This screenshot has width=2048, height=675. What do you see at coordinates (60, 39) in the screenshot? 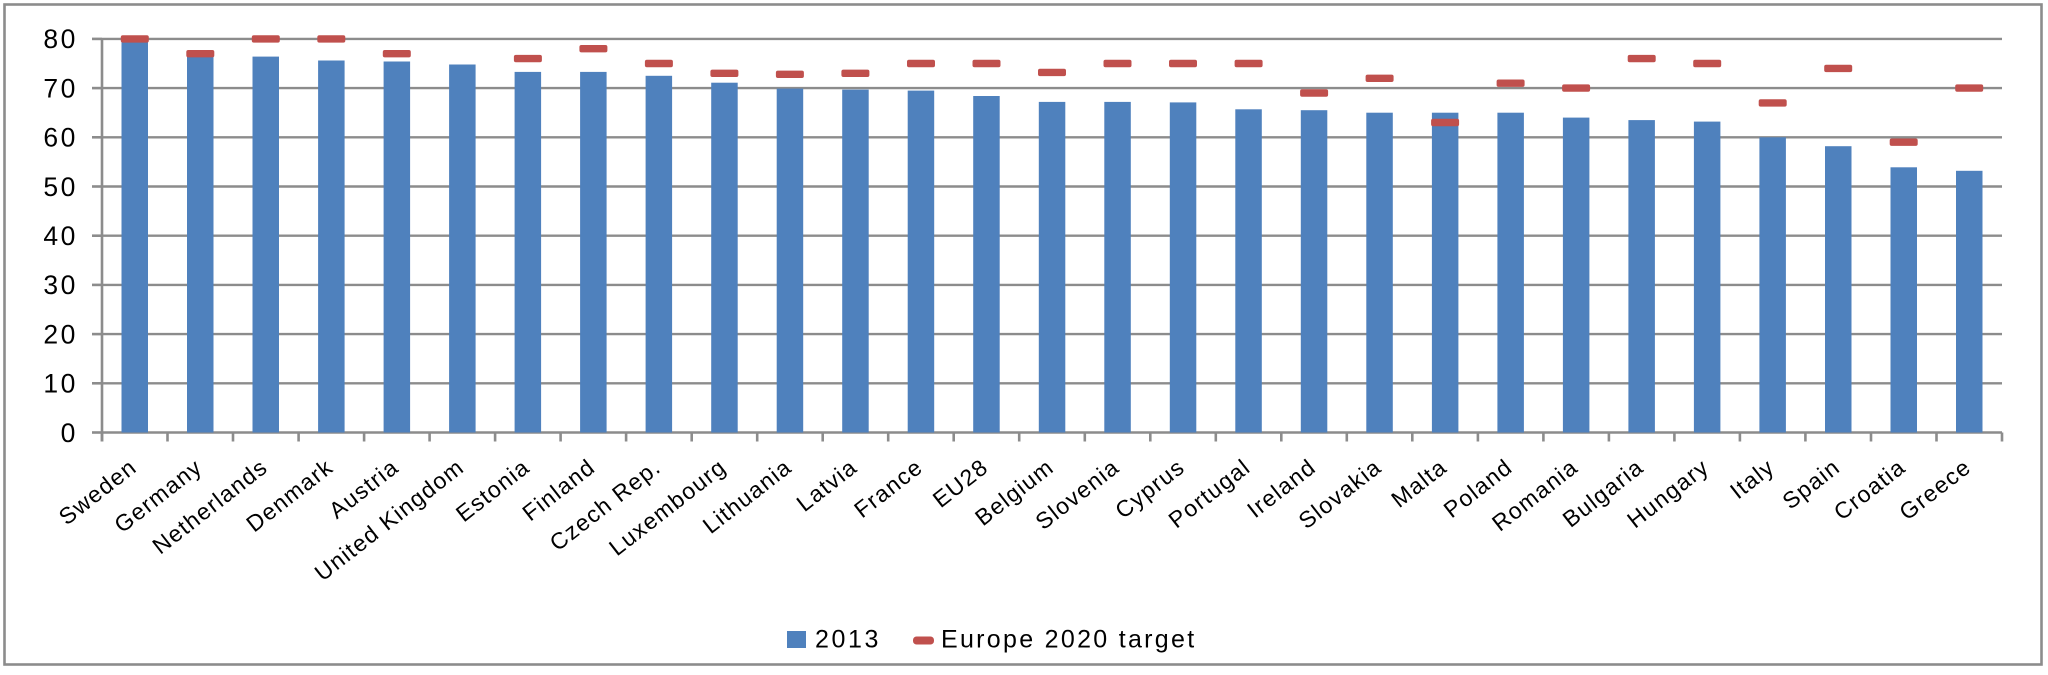
I see `svg-text: 80` at bounding box center [60, 39].